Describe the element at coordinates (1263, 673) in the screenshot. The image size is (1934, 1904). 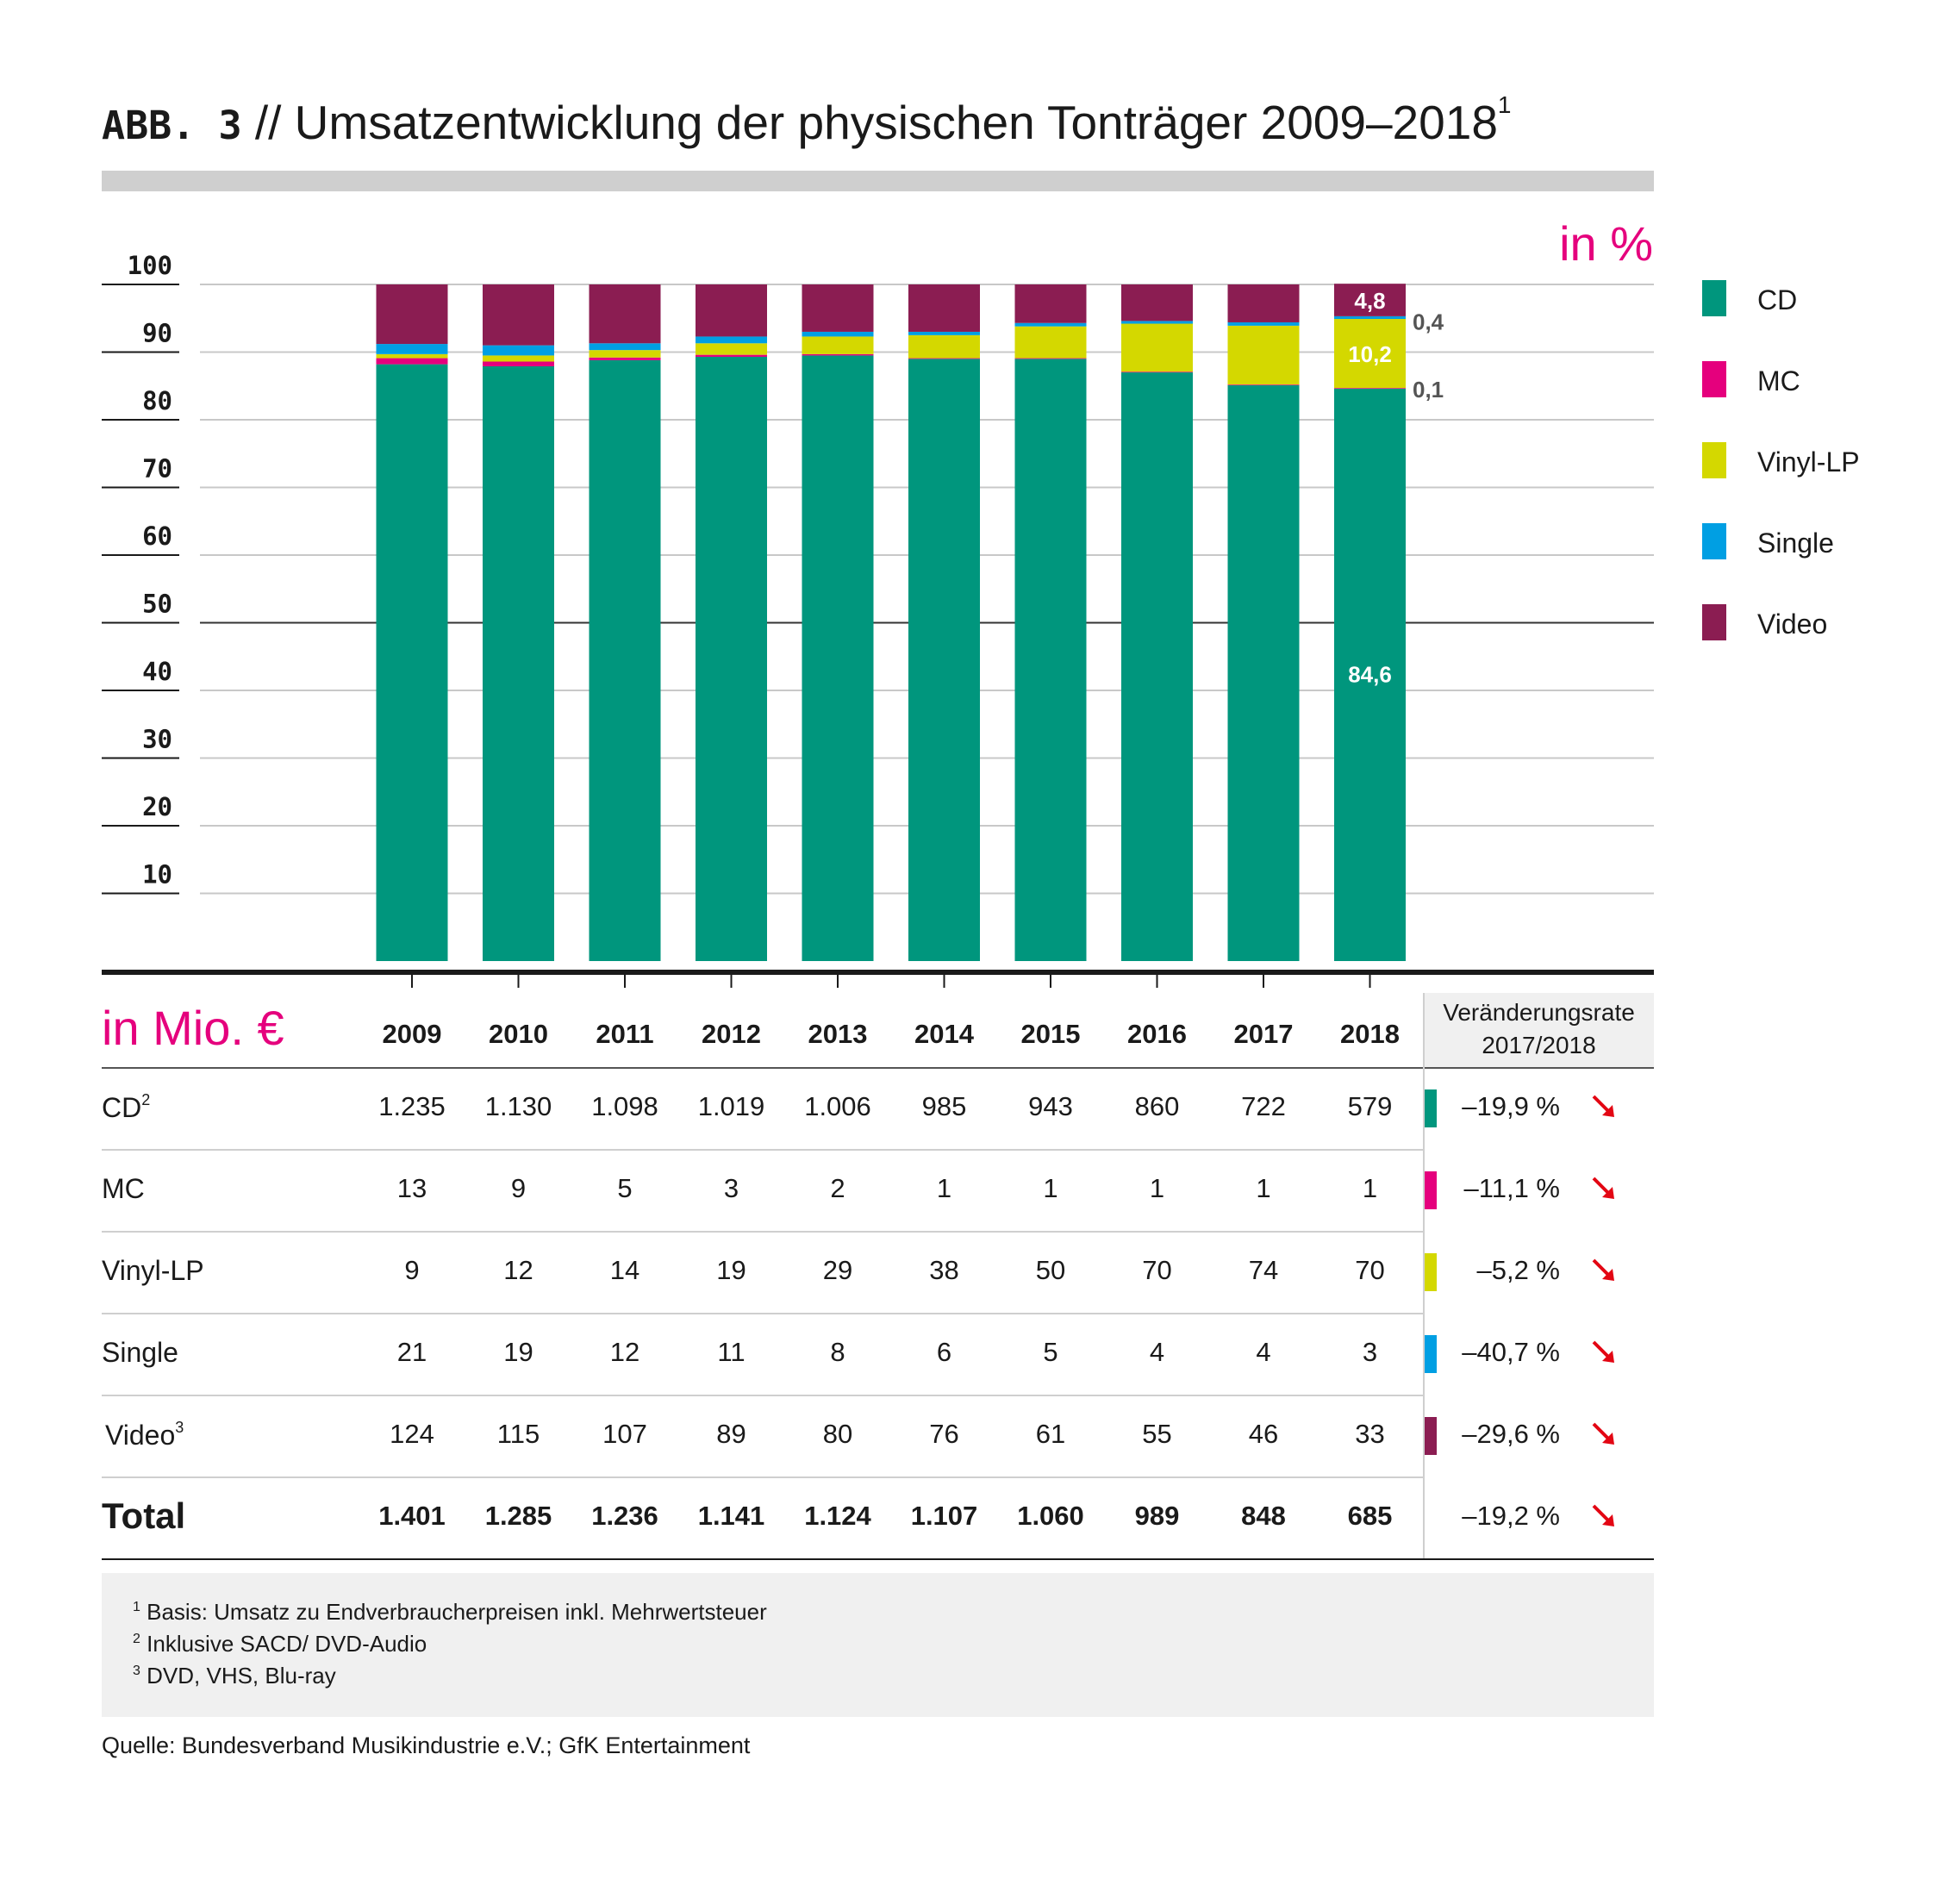
I see `bar-segment-cd-2017` at that location.